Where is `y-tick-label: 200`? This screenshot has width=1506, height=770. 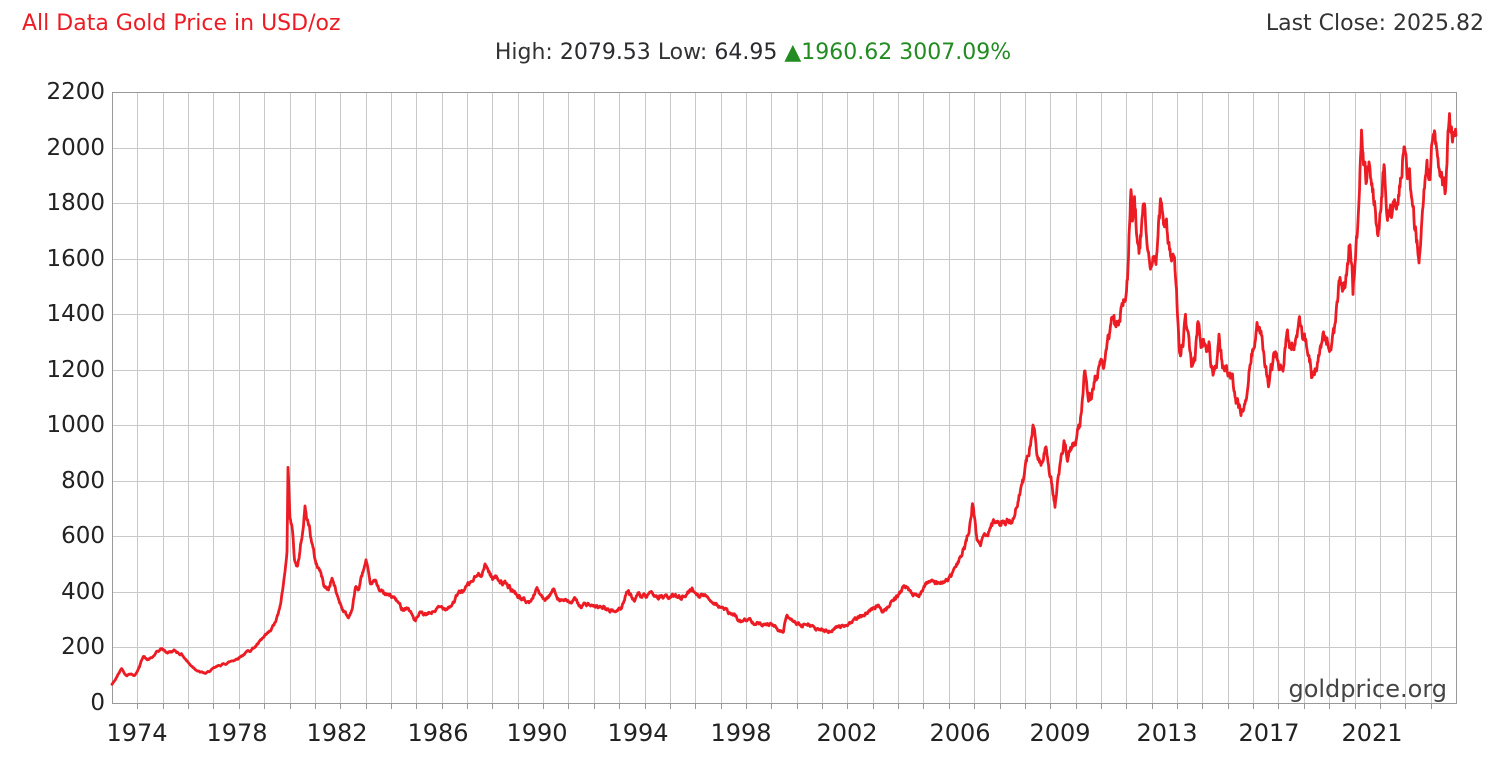
y-tick-label: 200 is located at coordinates (83, 647).